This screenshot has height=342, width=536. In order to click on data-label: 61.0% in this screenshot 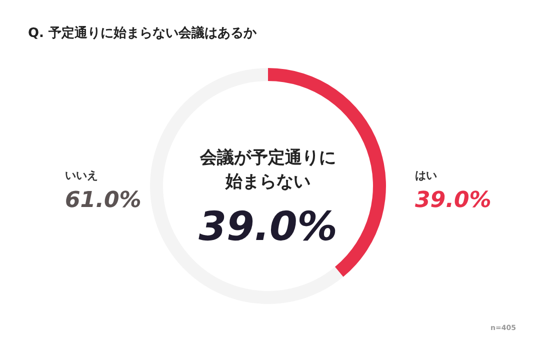, I will do `click(103, 200)`.